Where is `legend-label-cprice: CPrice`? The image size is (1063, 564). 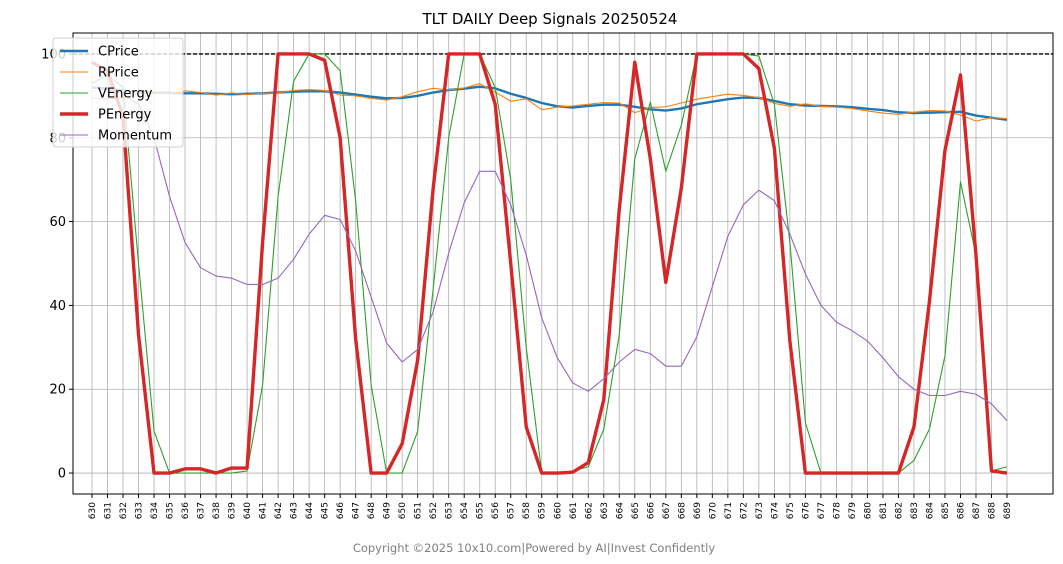 legend-label-cprice: CPrice is located at coordinates (118, 52).